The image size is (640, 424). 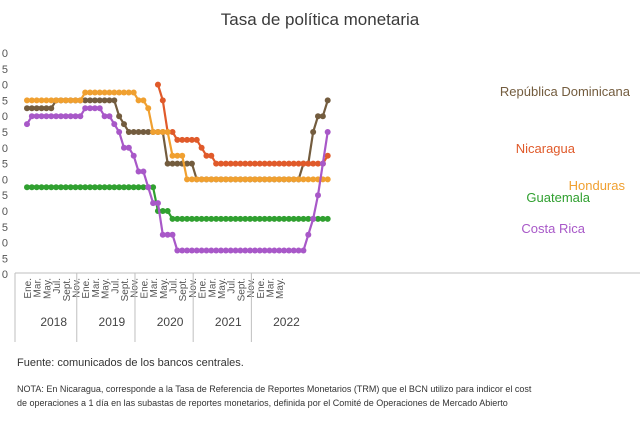 What do you see at coordinates (5, 101) in the screenshot?
I see `y-tick-label: 5` at bounding box center [5, 101].